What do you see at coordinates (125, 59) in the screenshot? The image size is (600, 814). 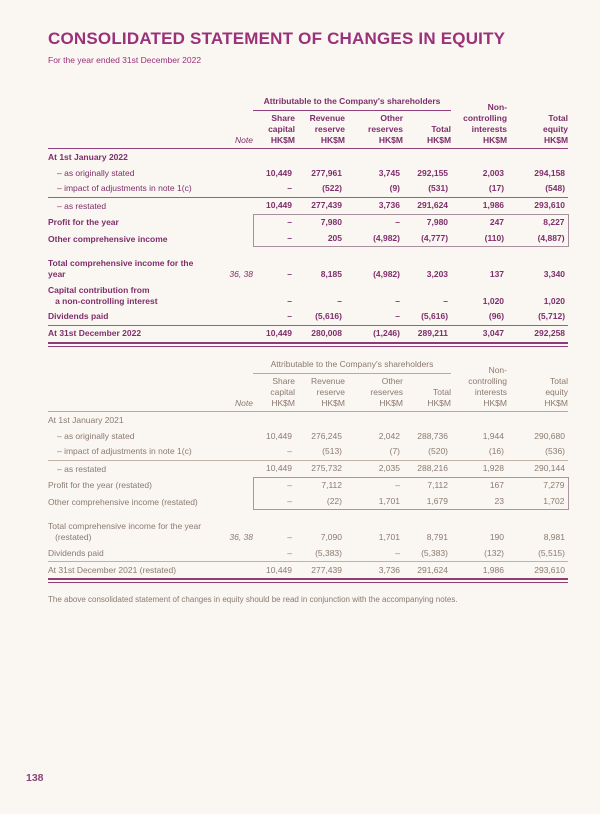 I see `page-subtitle: For the year ended 31st December 2022` at bounding box center [125, 59].